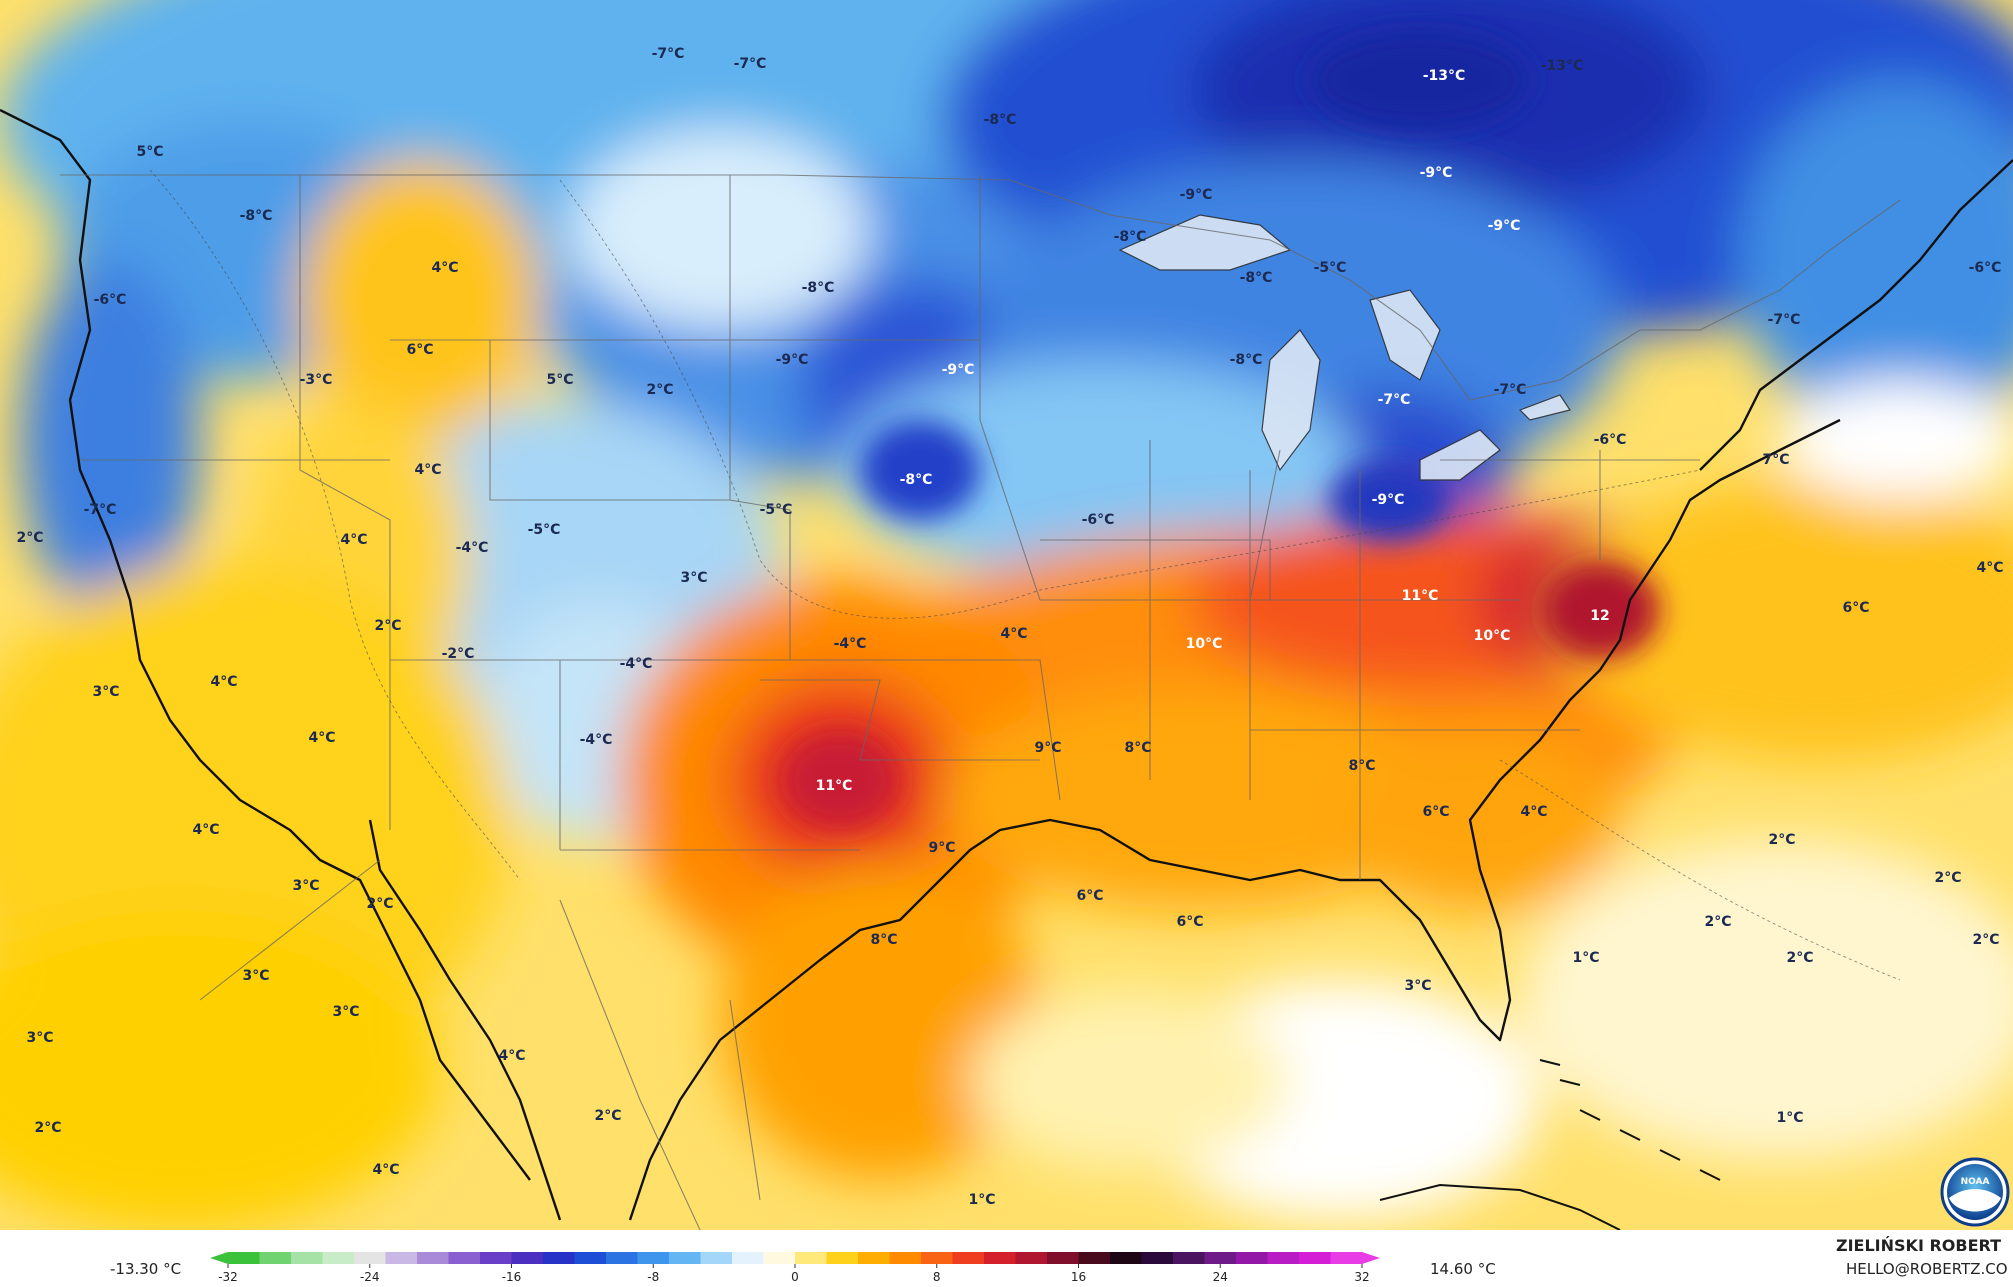  I want to click on colorbar-tick-label: 8, so click(937, 1277).